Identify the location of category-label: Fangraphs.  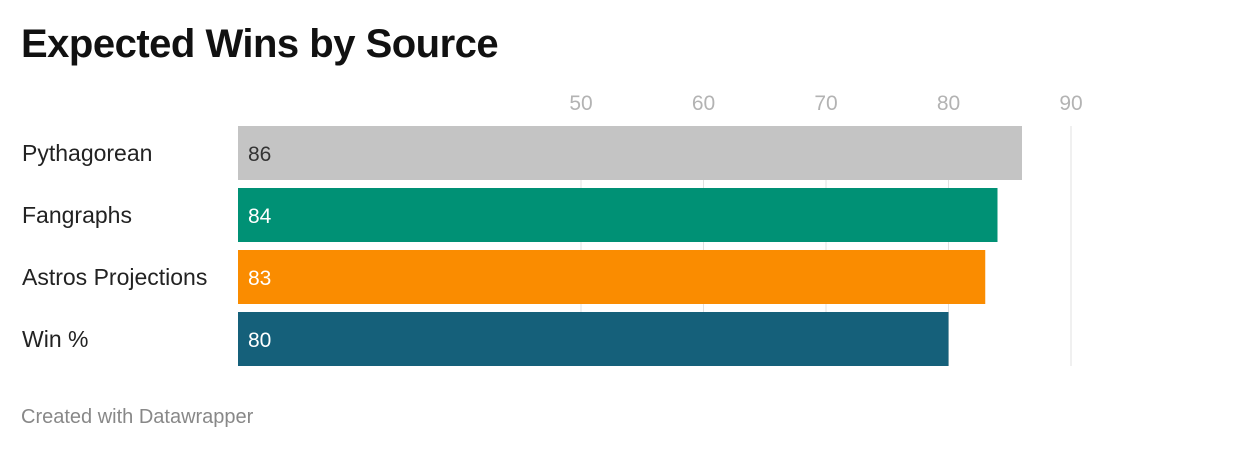
(77, 215).